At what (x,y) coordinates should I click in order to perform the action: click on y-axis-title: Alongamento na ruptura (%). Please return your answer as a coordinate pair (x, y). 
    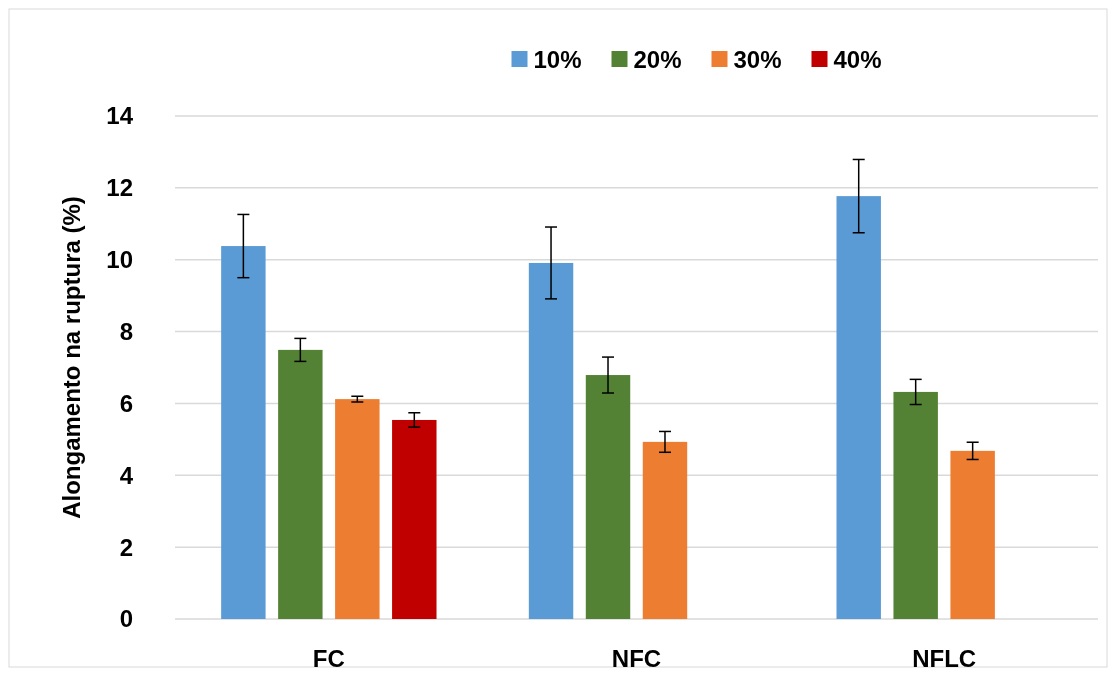
    Looking at the image, I should click on (71, 357).